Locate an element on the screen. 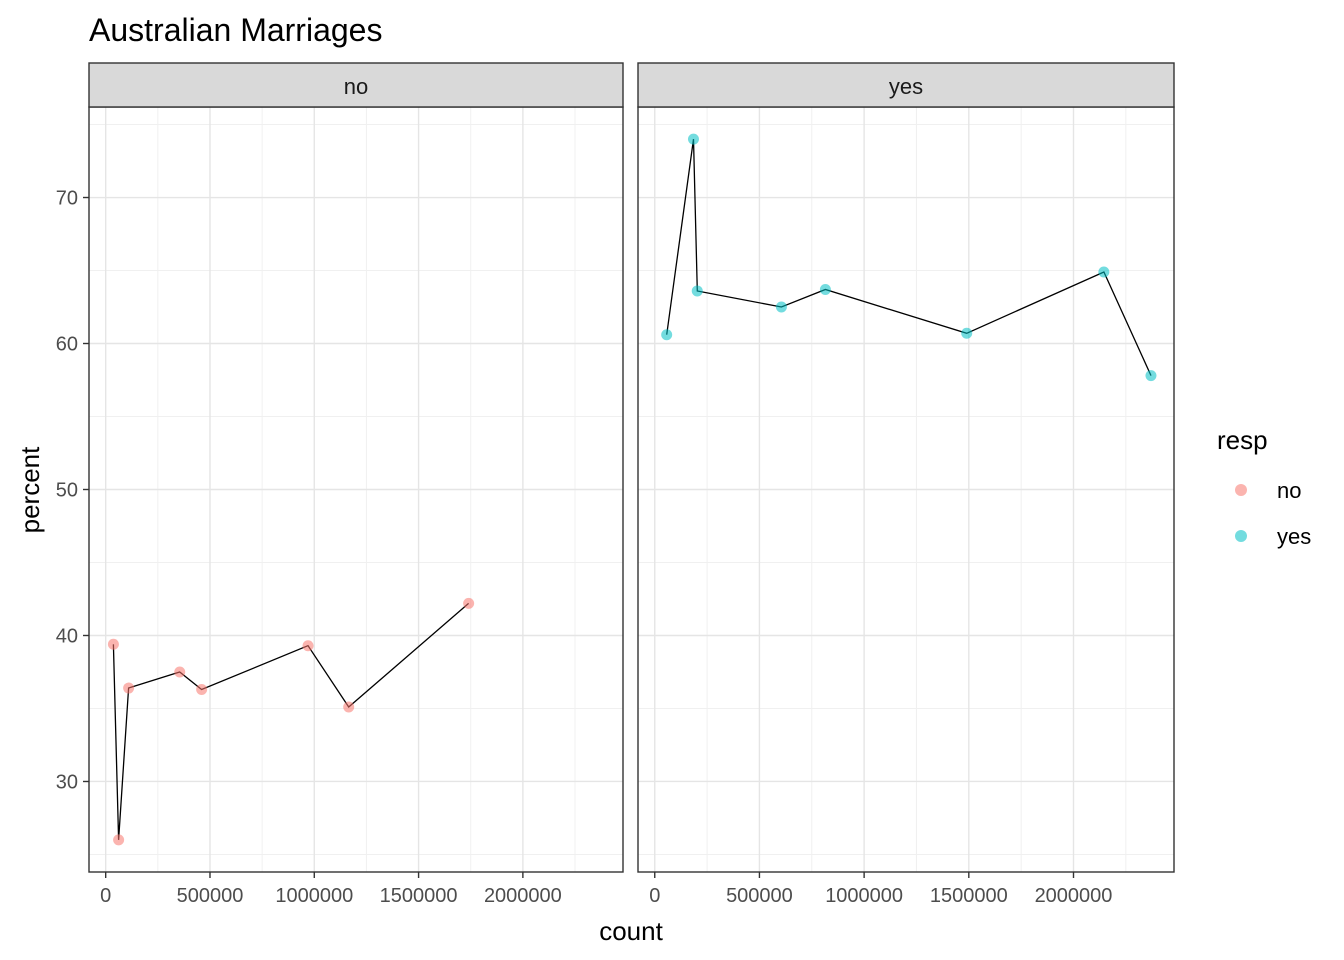 Image resolution: width=1344 pixels, height=960 pixels. series-line-yes is located at coordinates (909, 257).